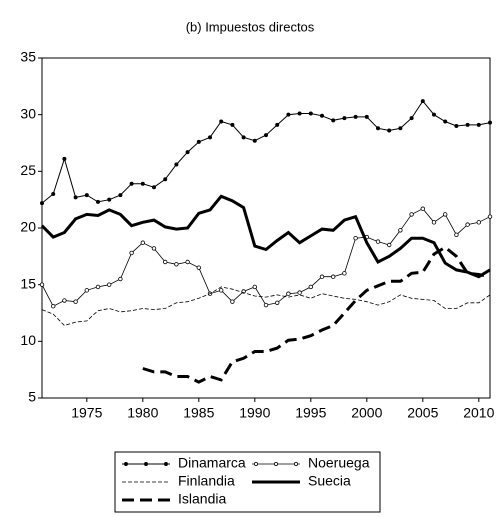  I want to click on y-tick-label: 20, so click(28, 227).